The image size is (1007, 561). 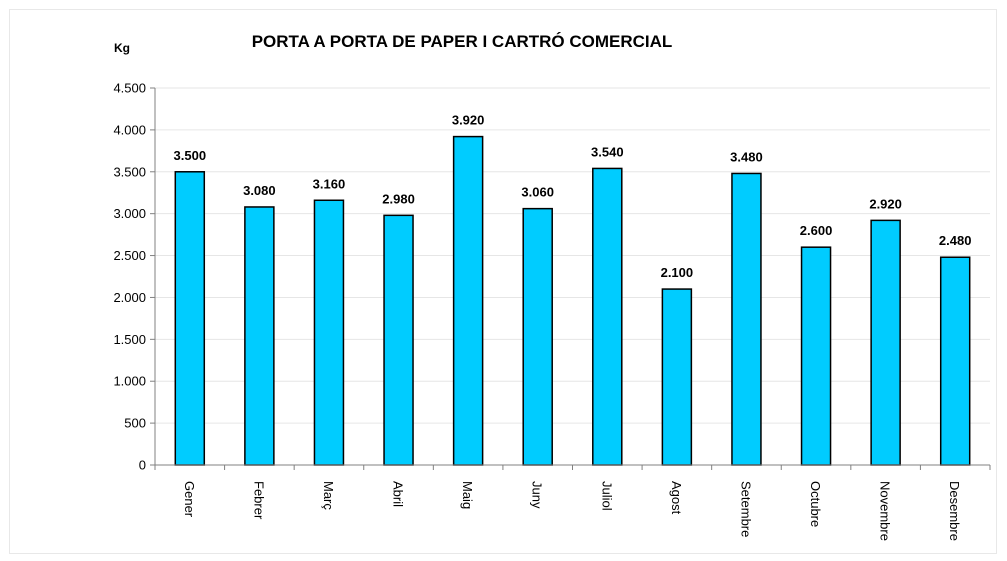 What do you see at coordinates (746, 156) in the screenshot?
I see `data-label: 3.480` at bounding box center [746, 156].